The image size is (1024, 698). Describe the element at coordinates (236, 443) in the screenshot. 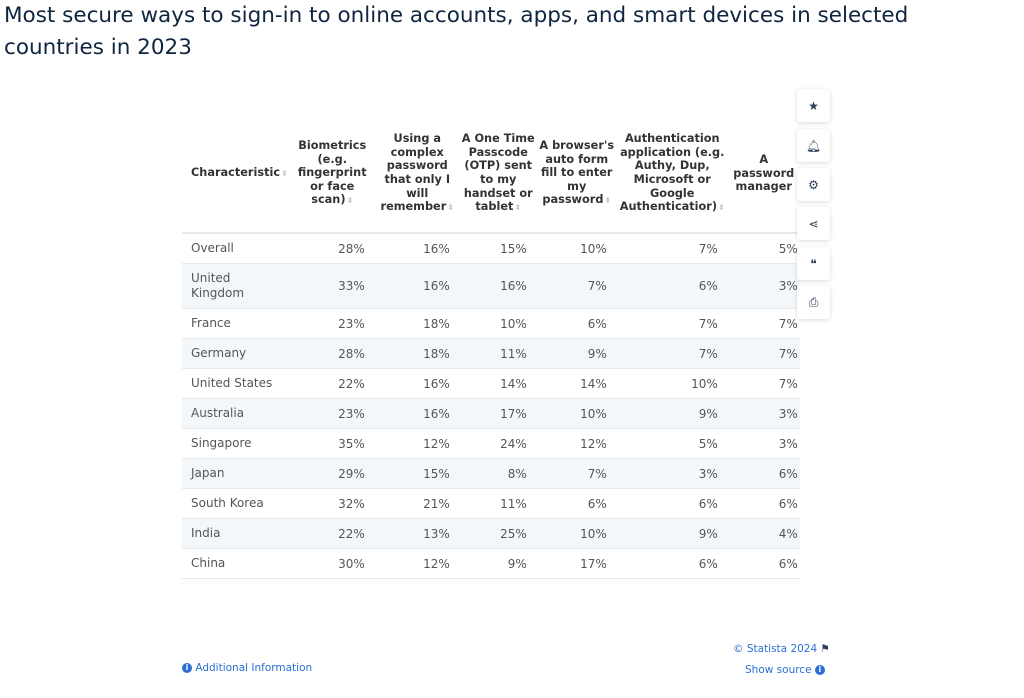

I see `row-label: Singapore` at that location.